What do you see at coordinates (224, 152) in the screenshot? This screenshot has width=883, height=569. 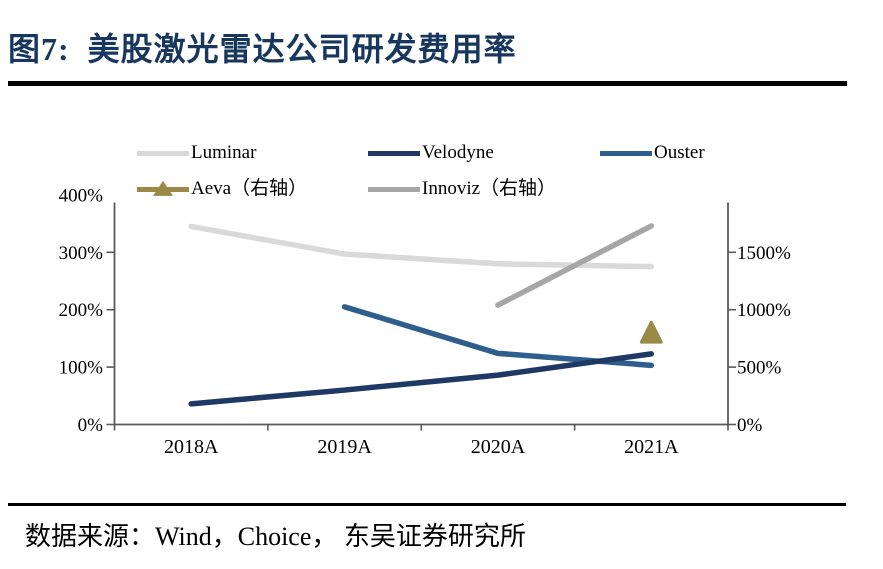 I see `legend-label-luminar: Luminar` at bounding box center [224, 152].